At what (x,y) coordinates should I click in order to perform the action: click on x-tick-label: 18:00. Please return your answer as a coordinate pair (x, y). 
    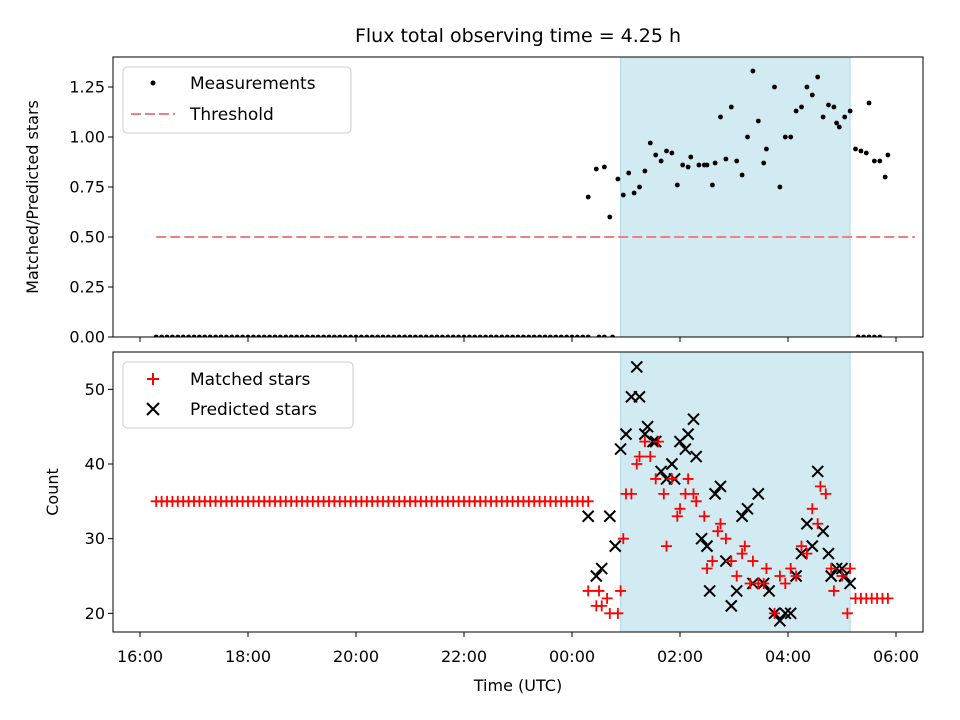
    Looking at the image, I should click on (248, 656).